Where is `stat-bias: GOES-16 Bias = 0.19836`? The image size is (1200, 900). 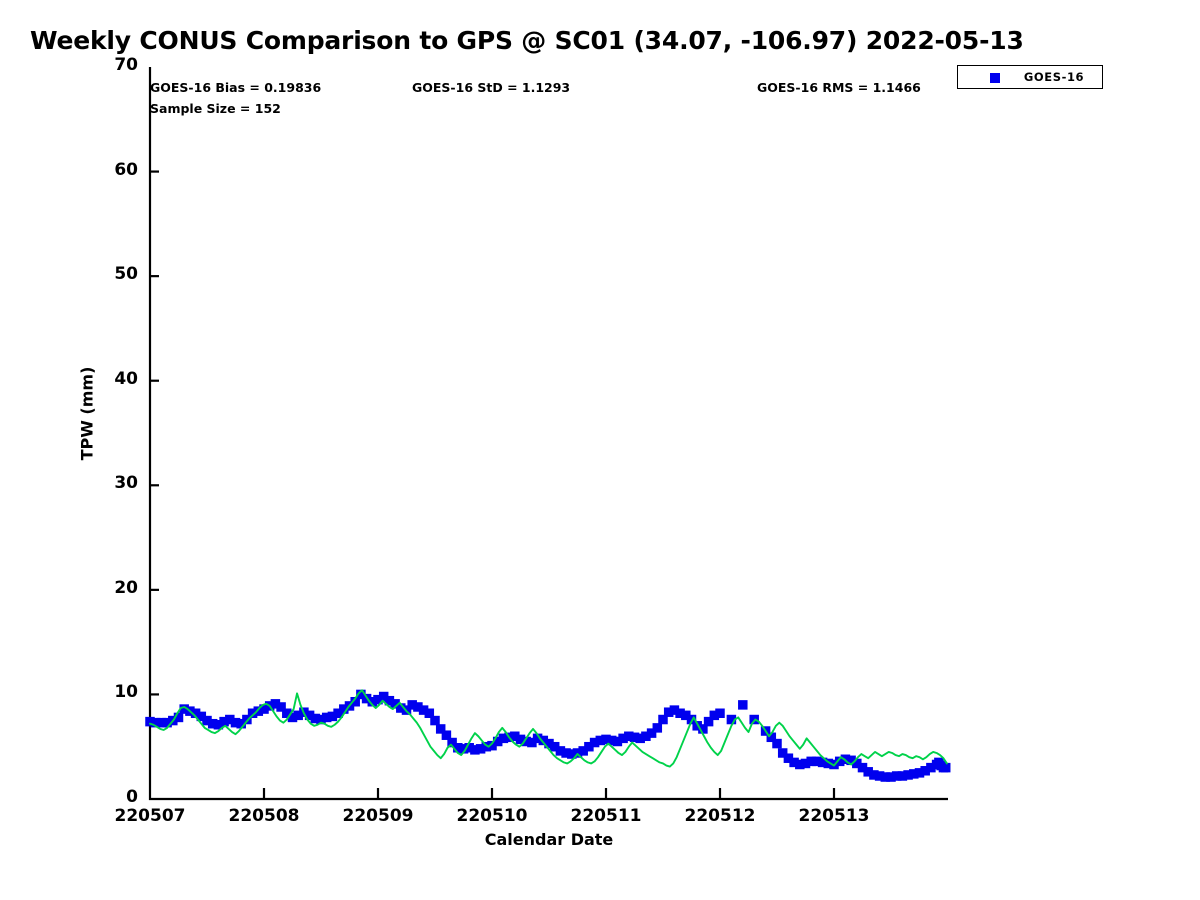
stat-bias: GOES-16 Bias = 0.19836 is located at coordinates (236, 87).